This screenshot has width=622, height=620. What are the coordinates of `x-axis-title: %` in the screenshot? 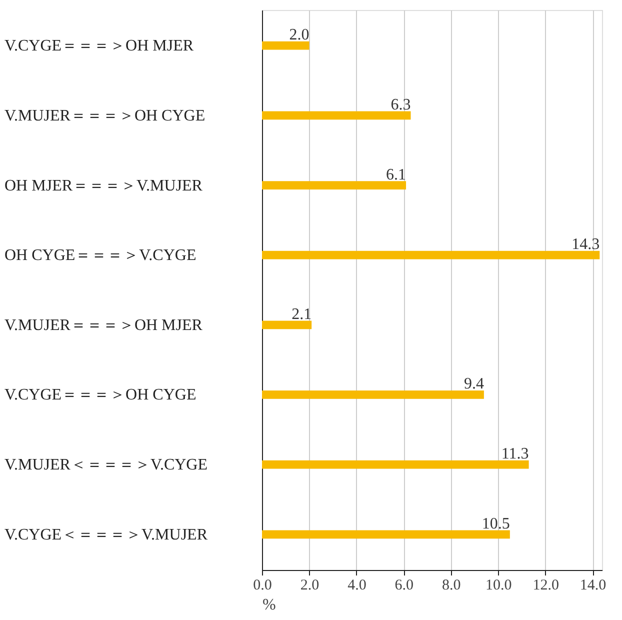 It's located at (269, 605).